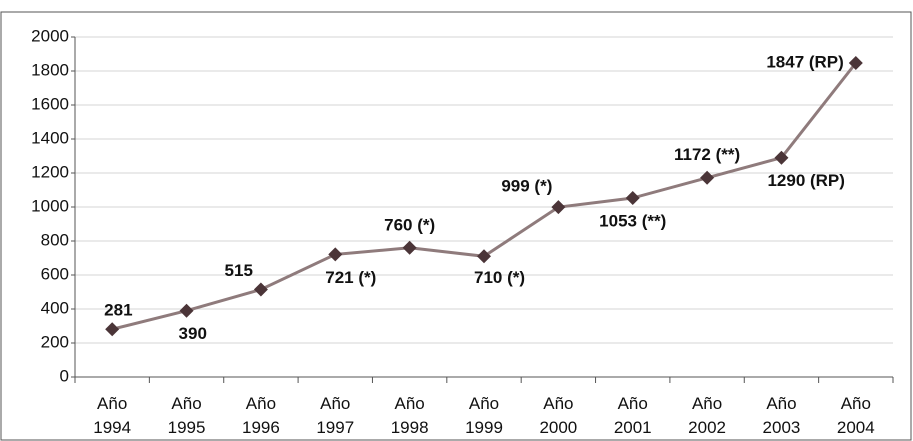  Describe the element at coordinates (187, 415) in the screenshot. I see `x-tick-label: Año 1995` at that location.